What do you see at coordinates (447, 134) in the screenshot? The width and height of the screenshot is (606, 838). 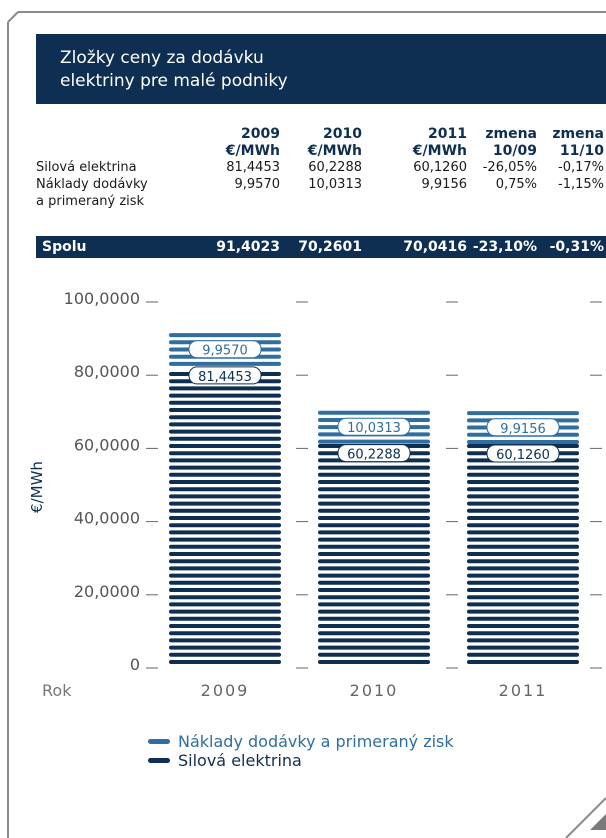 I see `col-header-2011-year: 2011` at bounding box center [447, 134].